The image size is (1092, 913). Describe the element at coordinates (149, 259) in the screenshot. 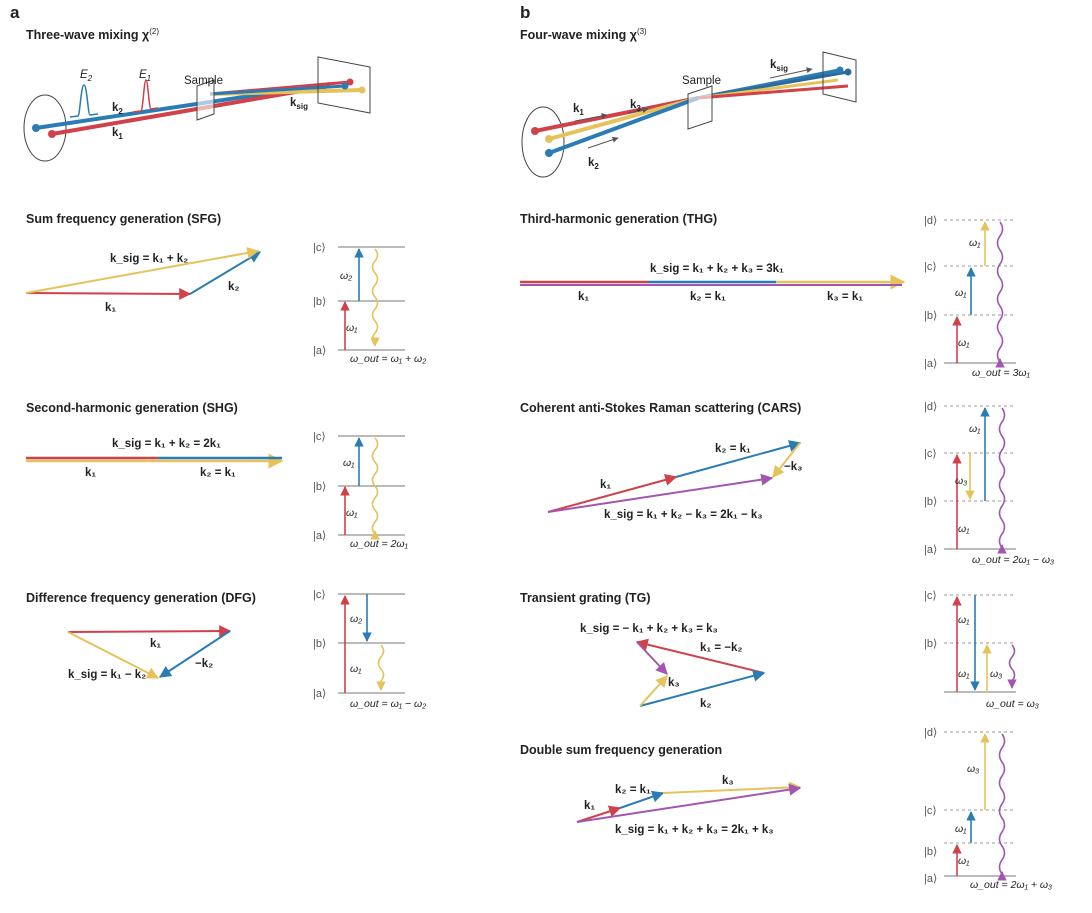

I see `sfg-equation: k_sig = k₁ + k₂` at that location.